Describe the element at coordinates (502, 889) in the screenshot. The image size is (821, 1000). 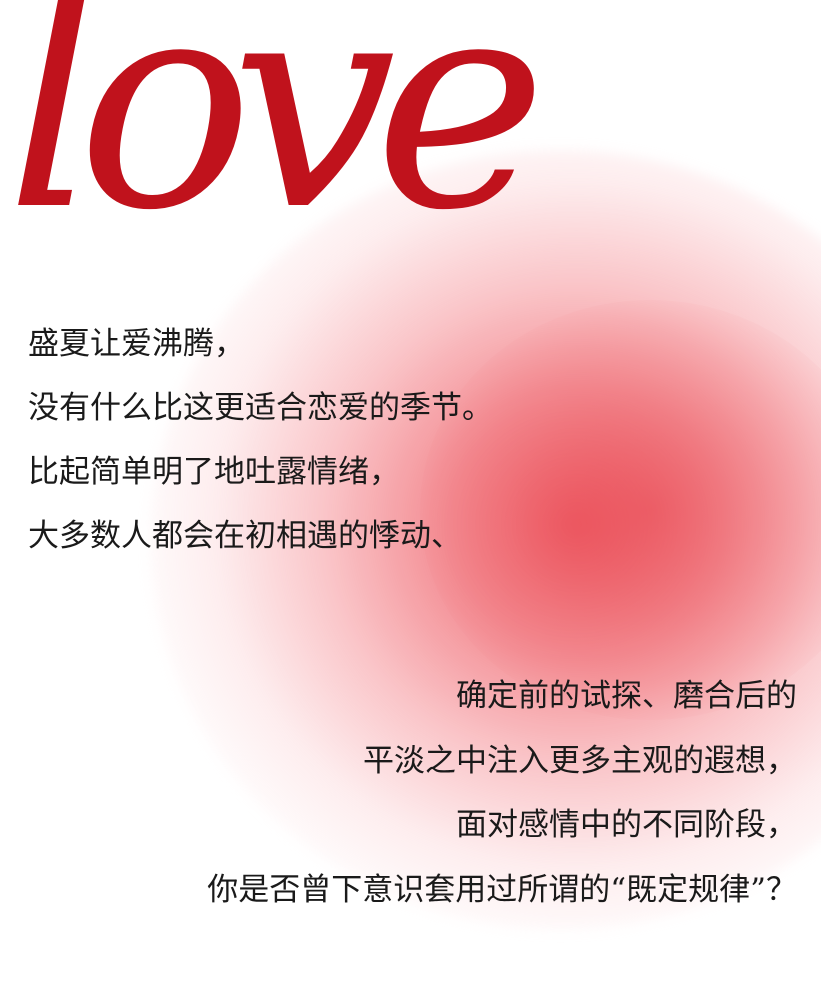
I see `continuation-line: 你是否曾下意识套用过所谓的“既定规律”？` at that location.